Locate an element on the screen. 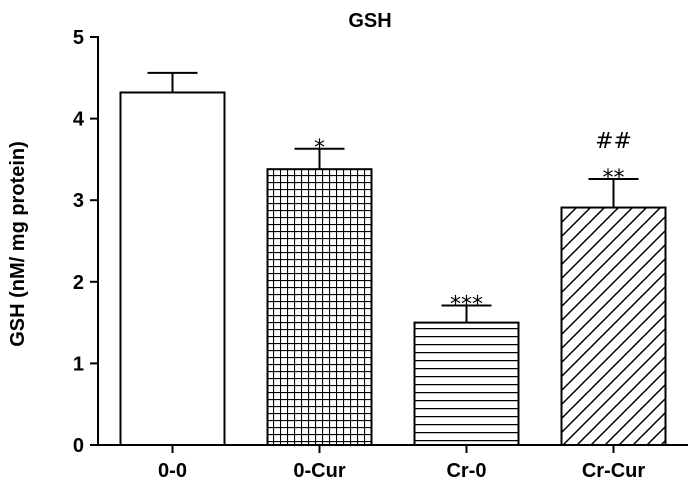 Image resolution: width=700 pixels, height=491 pixels. bar-0-cur is located at coordinates (319, 307).